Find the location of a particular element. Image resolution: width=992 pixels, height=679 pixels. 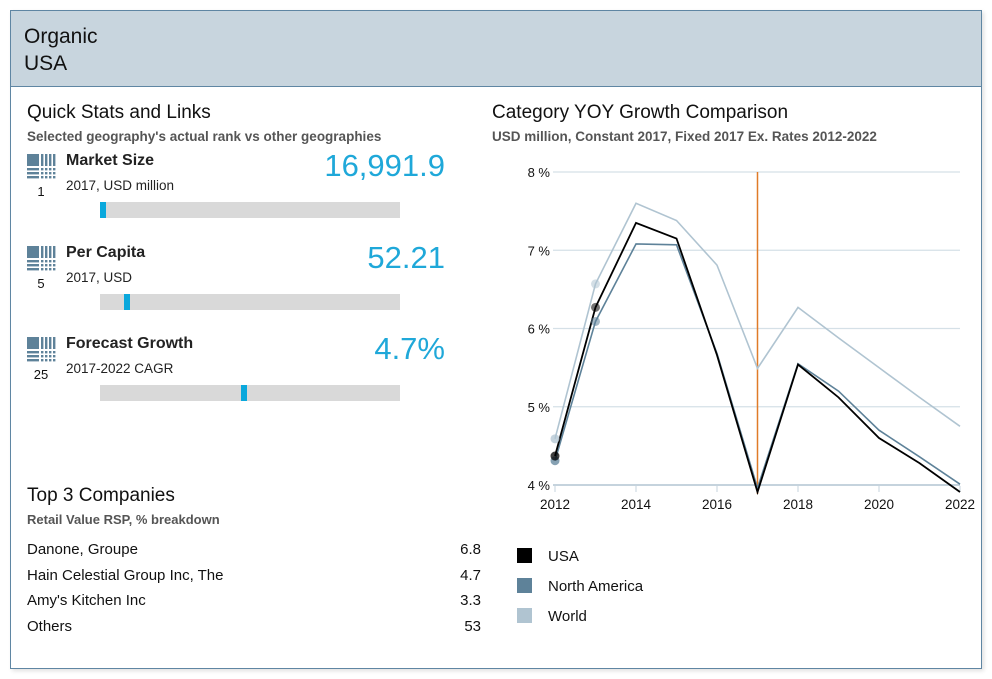

stat-label: Forecast Growth is located at coordinates (130, 343).